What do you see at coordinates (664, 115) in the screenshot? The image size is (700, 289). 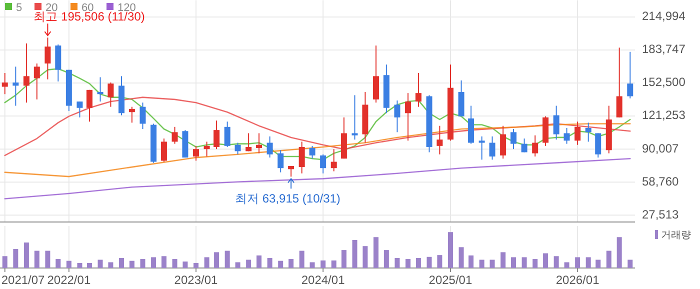 I see `y-tick-label: 121,253` at bounding box center [664, 115].